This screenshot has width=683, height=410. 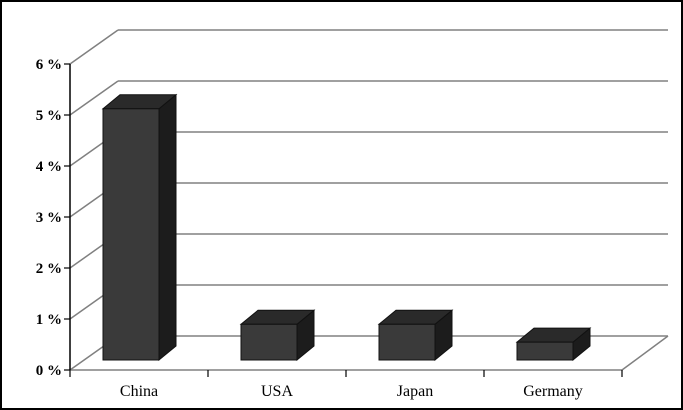 What do you see at coordinates (49, 320) in the screenshot?
I see `y-tick-label: 1 %` at bounding box center [49, 320].